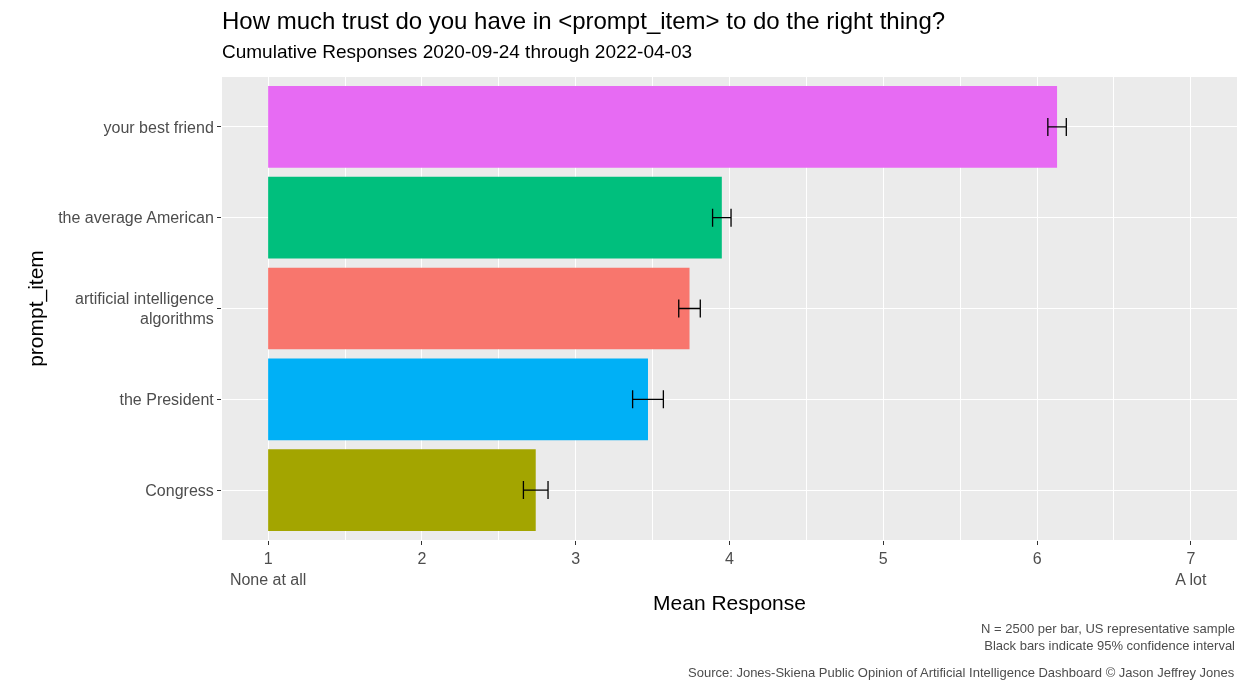 The height and width of the screenshot is (681, 1239). I want to click on x-axis-title: Mean Response, so click(729, 603).